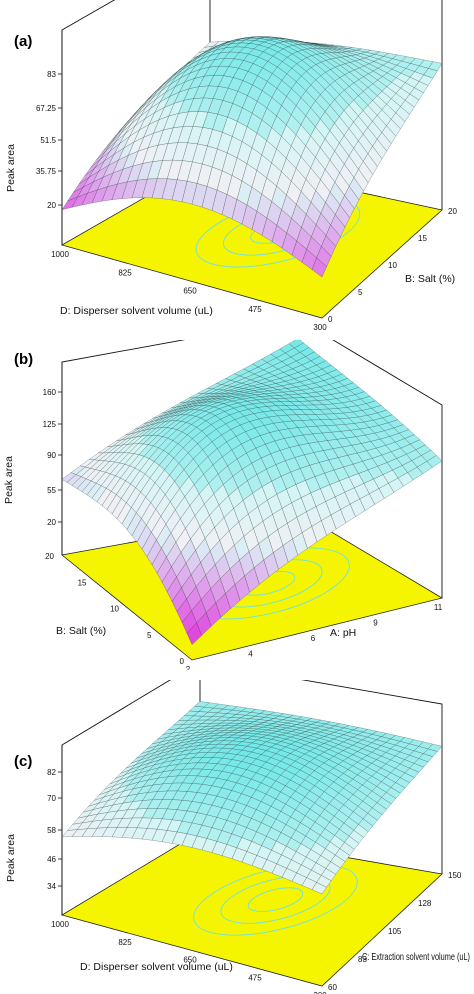 Image resolution: width=474 pixels, height=994 pixels. Describe the element at coordinates (455, 875) in the screenshot. I see `y-tick-label: 150` at that location.